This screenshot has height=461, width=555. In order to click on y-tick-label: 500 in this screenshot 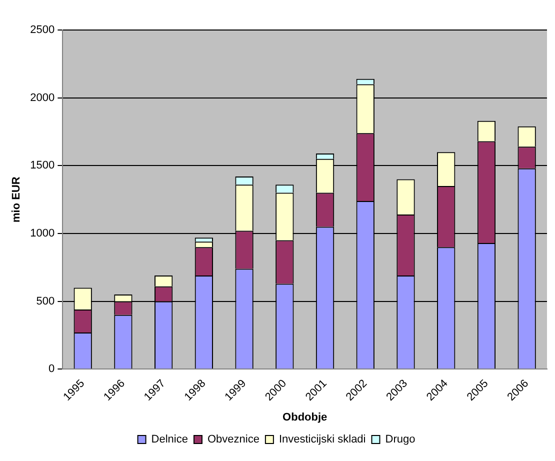, I will do `click(45, 301)`.